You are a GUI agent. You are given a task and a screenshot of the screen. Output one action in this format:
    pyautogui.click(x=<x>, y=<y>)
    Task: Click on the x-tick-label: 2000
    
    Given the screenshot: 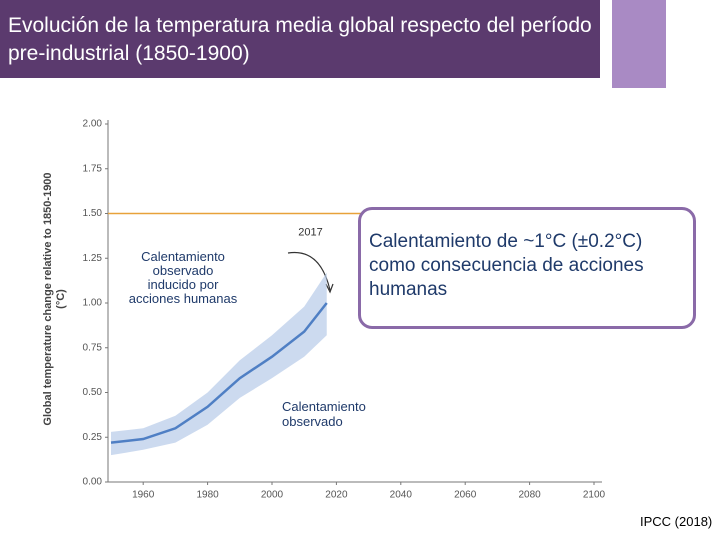 What is the action you would take?
    pyautogui.click(x=272, y=495)
    